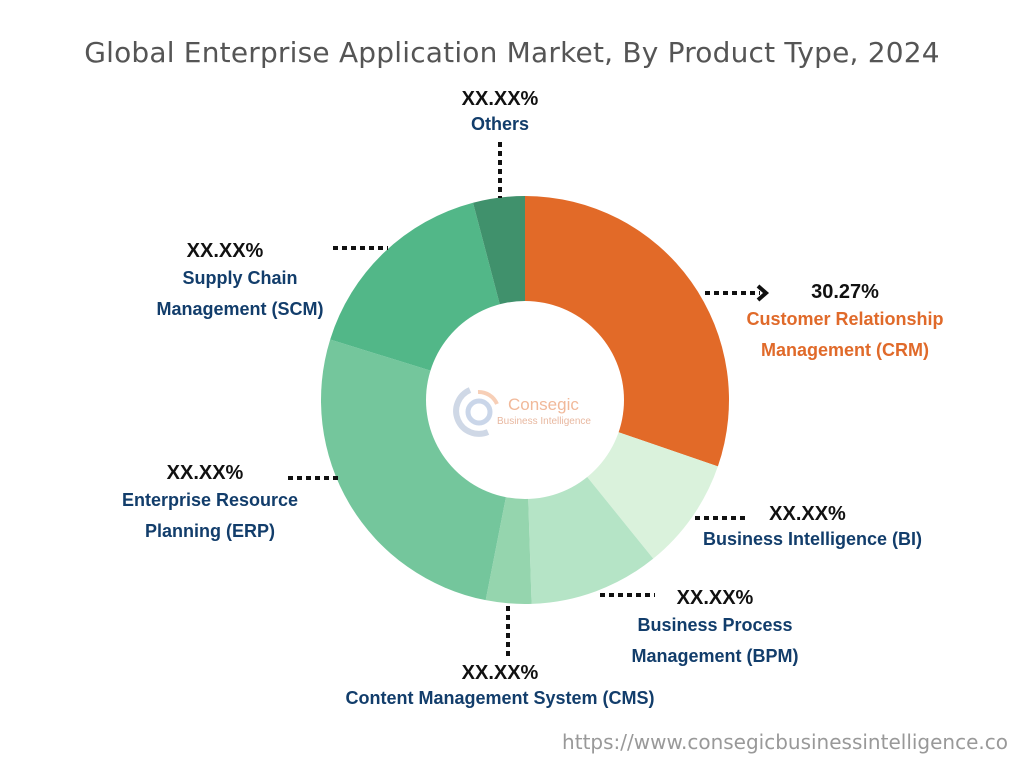 The height and width of the screenshot is (768, 1024). Describe the element at coordinates (225, 251) in the screenshot. I see `scm-pct: XX.XX%` at that location.